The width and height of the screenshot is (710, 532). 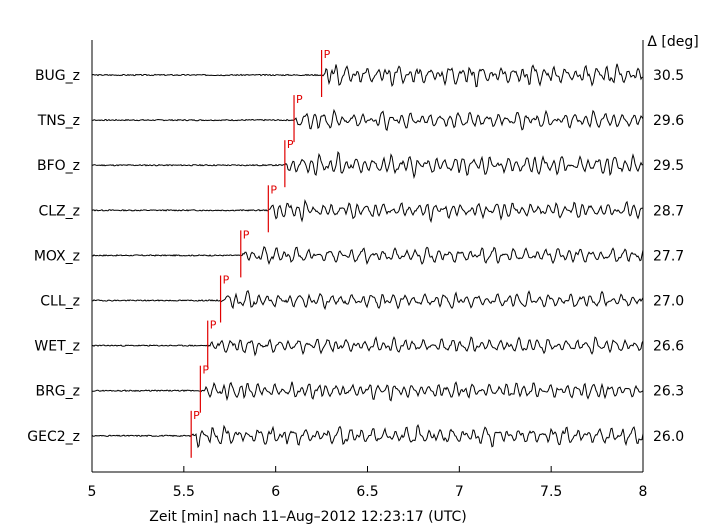 I want to click on distance-label: 28.7, so click(x=668, y=211).